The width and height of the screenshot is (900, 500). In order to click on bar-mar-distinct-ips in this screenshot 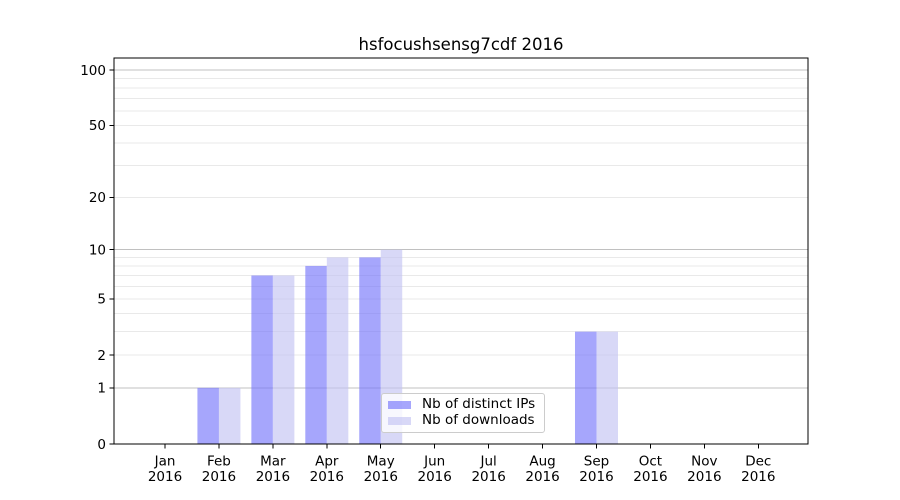, I will do `click(262, 359)`.